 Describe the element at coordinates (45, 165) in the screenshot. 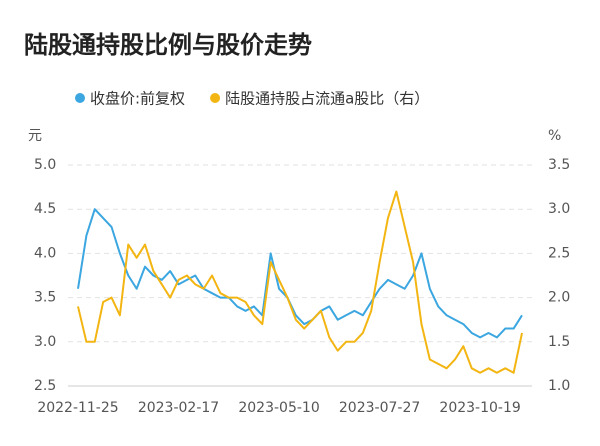

I see `y-tick-label: 5.0` at that location.